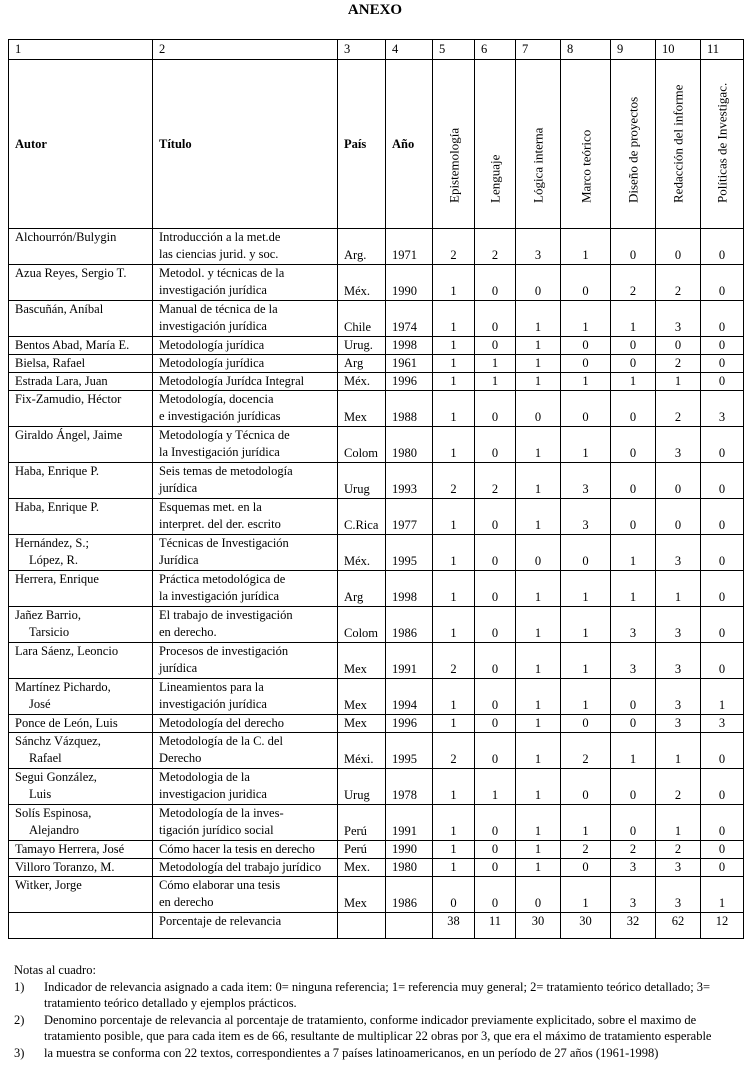 The image size is (750, 1089). Describe the element at coordinates (245, 660) in the screenshot. I see `title-cell: Procesos de investigación jurídica` at that location.